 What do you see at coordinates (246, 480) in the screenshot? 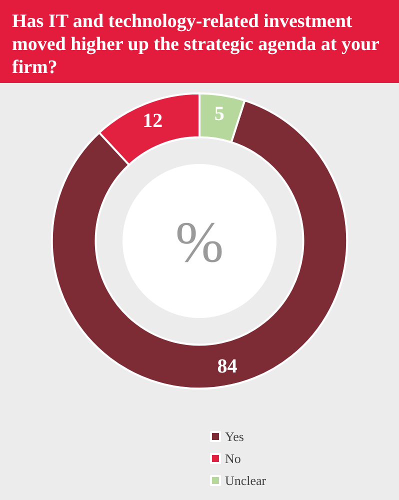
I see `legend-label: Unclear` at bounding box center [246, 480].